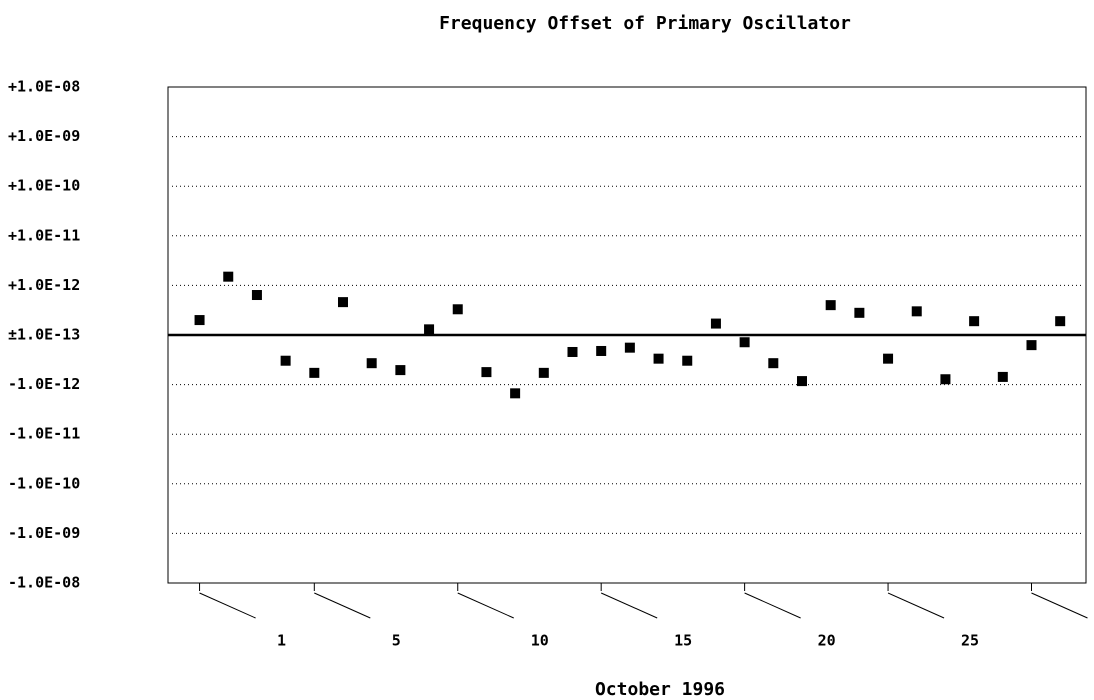  Describe the element at coordinates (44, 186) in the screenshot. I see `y-tick-label: +1.0E-10` at that location.